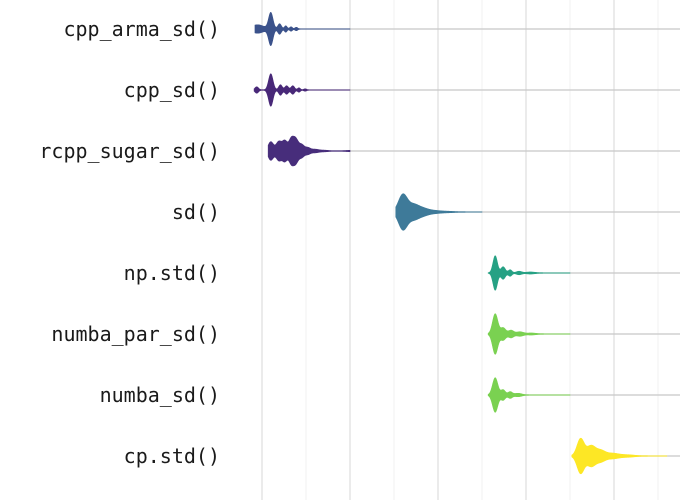  I want to click on violin-numba-par-sd, so click(529, 334).